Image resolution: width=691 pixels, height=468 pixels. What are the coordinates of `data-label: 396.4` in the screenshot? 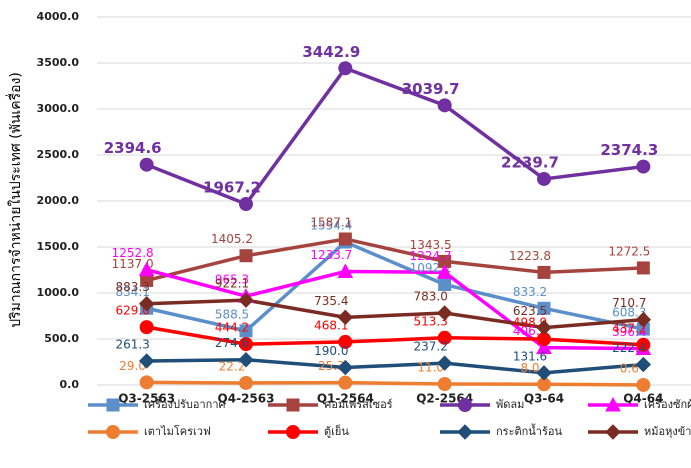 It's located at (629, 332).